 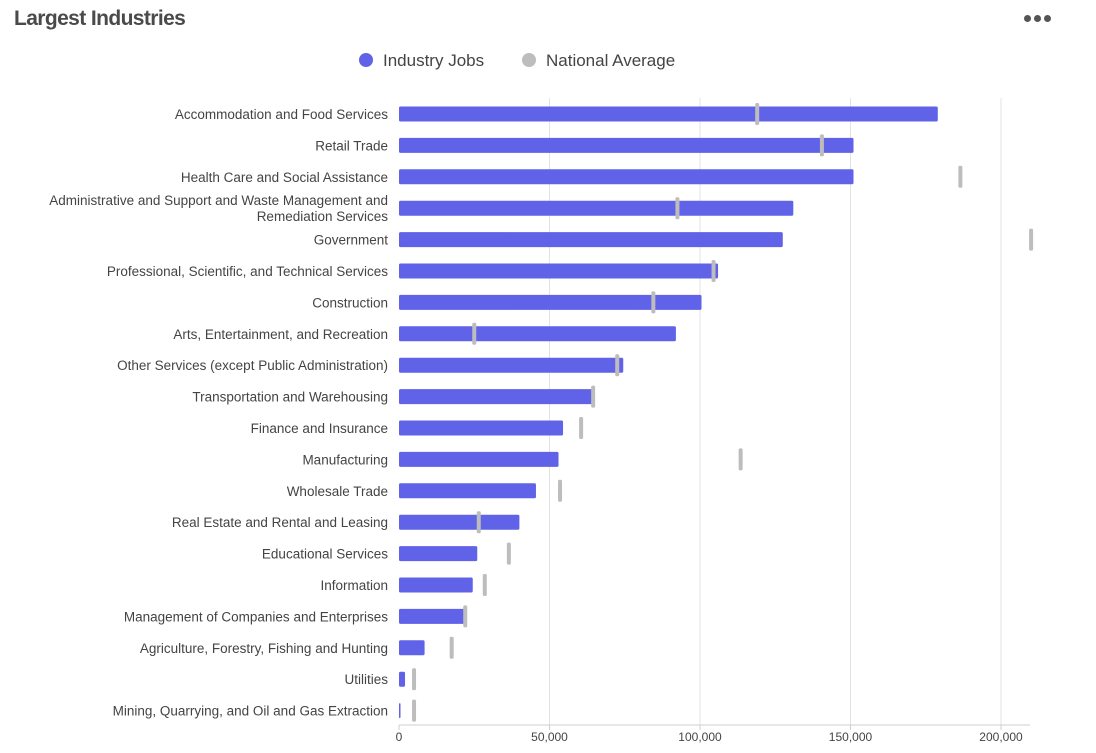 What do you see at coordinates (290, 397) in the screenshot?
I see `category-label: Transportation and Warehousing` at bounding box center [290, 397].